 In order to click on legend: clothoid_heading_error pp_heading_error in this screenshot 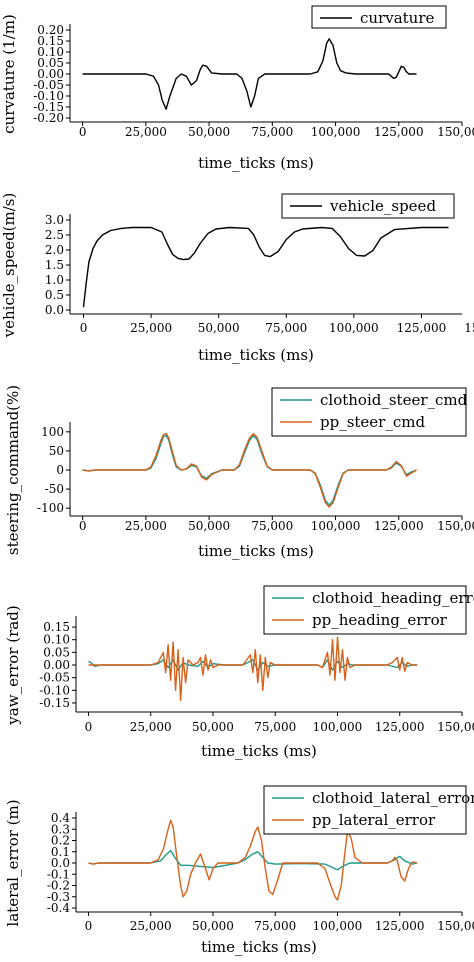, I will do `click(368, 610)`.